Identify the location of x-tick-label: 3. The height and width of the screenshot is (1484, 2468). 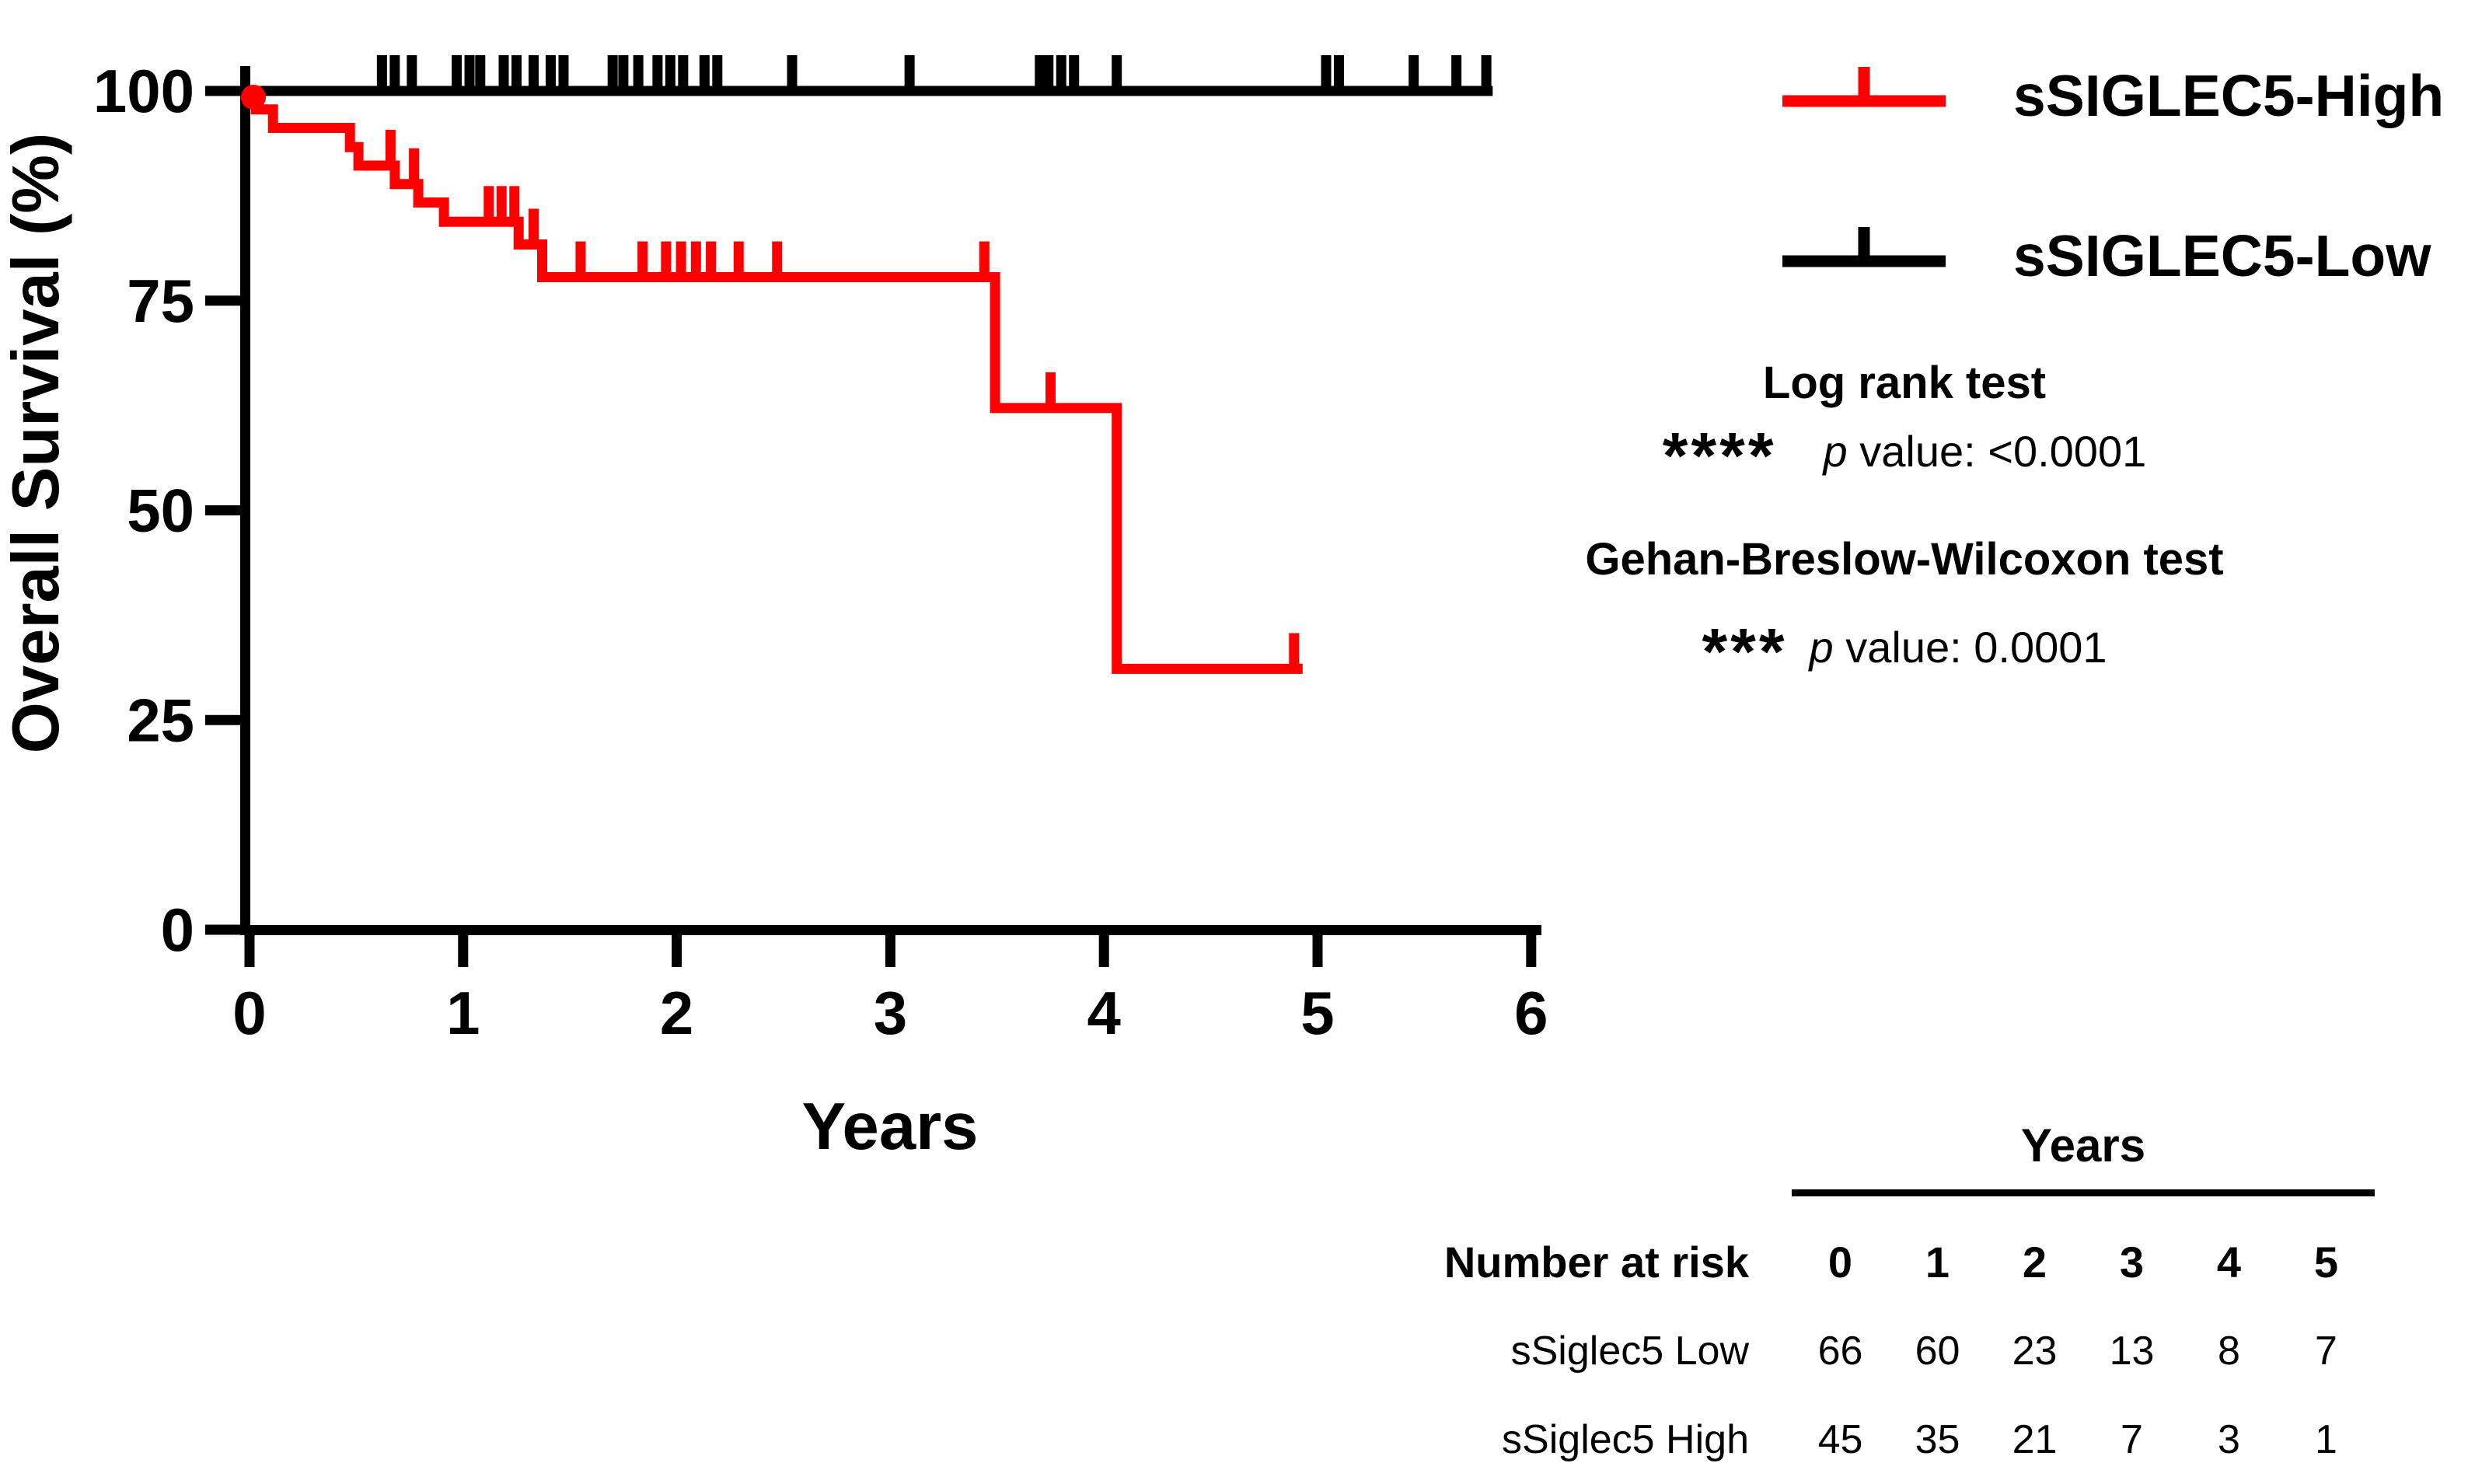
(890, 1013).